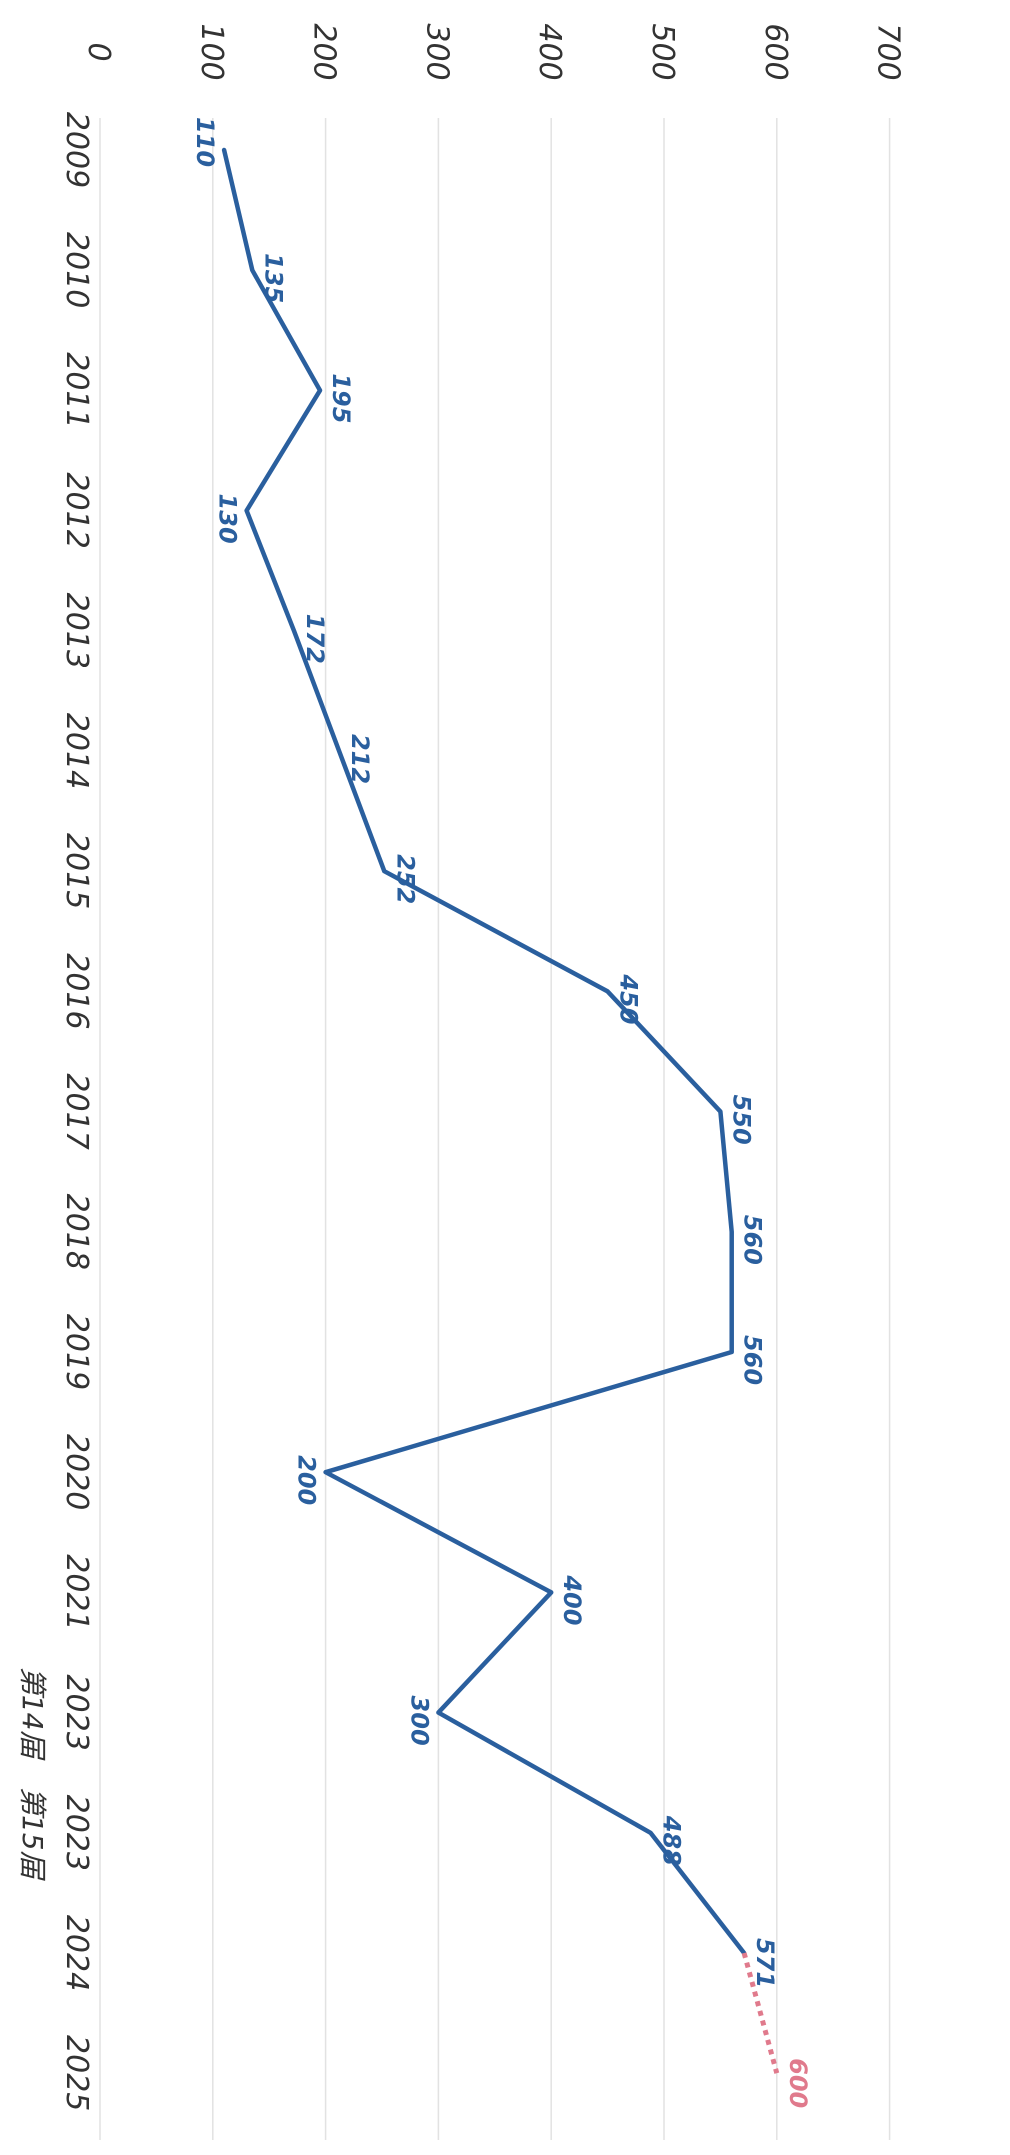 Image resolution: width=1010 pixels, height=2155 pixels. What do you see at coordinates (405, 879) in the screenshot?
I see `data-label: 252` at bounding box center [405, 879].